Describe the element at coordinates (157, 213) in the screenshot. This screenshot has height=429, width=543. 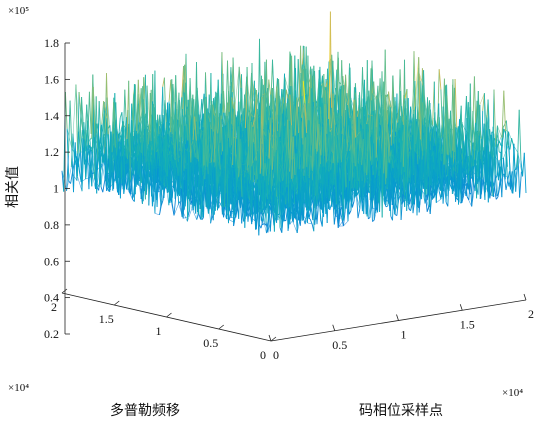
I see `mesh-cross-link` at that location.